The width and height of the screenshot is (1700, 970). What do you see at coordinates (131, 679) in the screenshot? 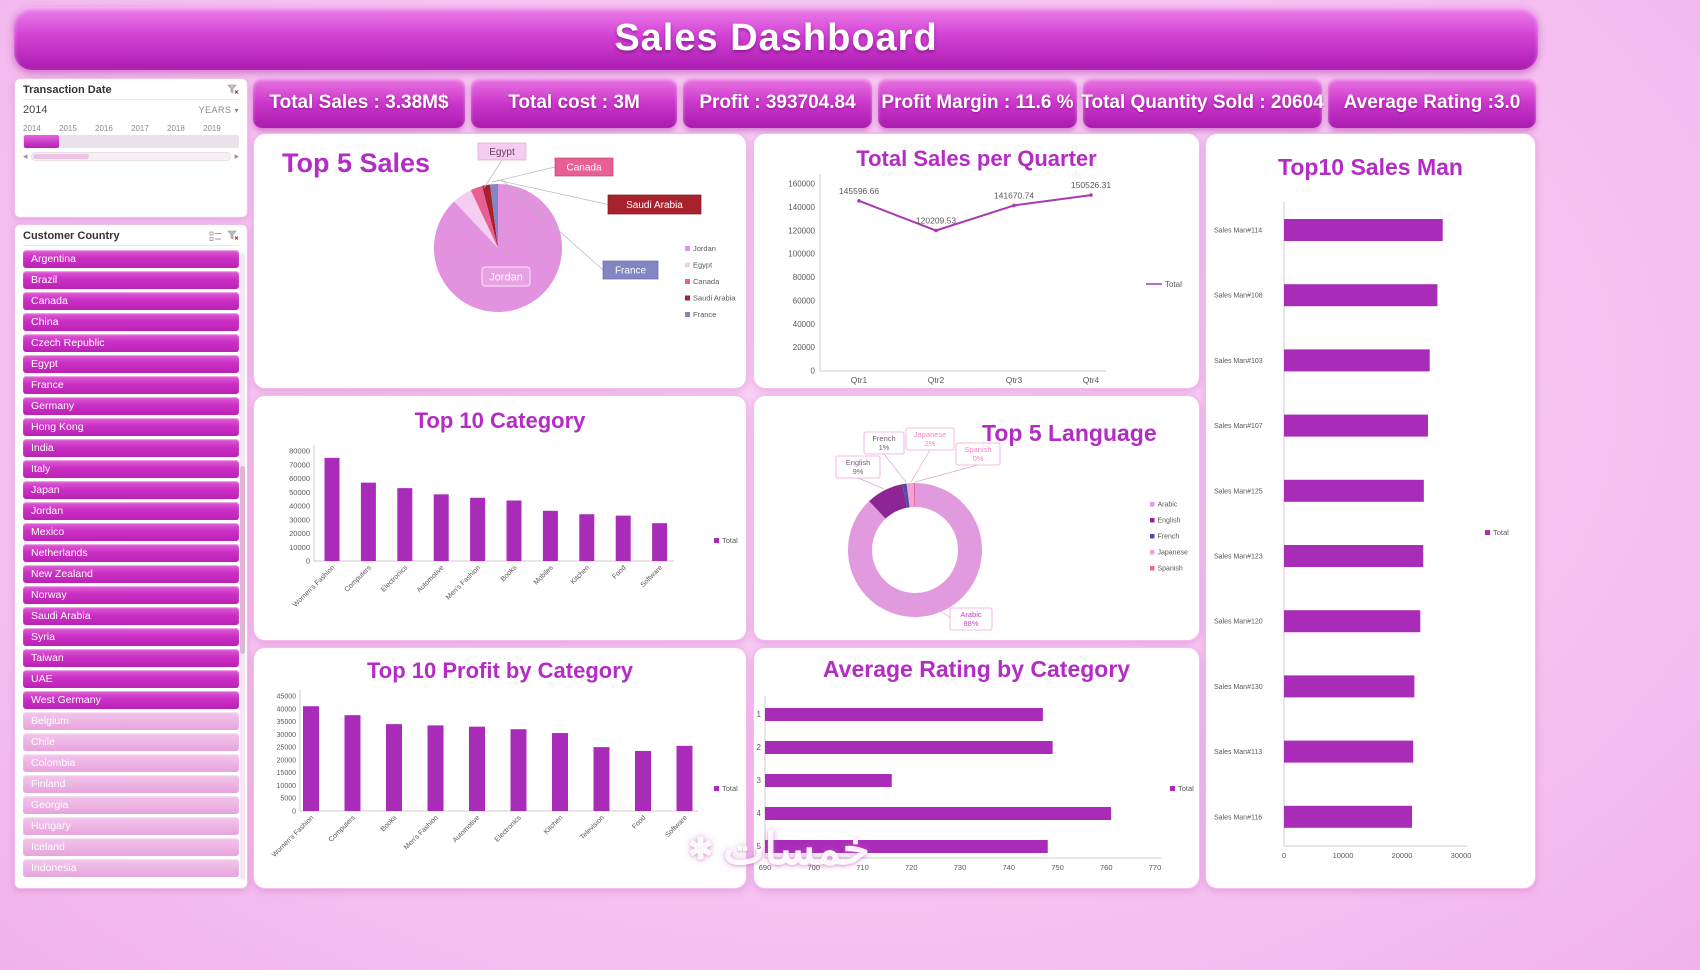
I see `country-item: UAE` at bounding box center [131, 679].